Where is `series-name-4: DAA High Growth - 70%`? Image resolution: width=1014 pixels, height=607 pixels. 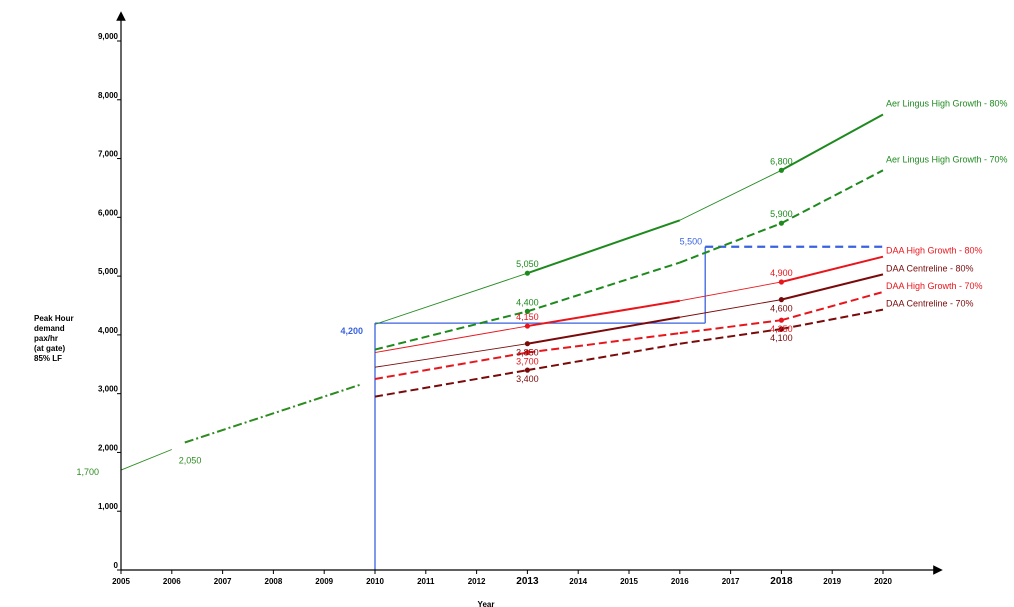 series-name-4: DAA High Growth - 70% is located at coordinates (934, 286).